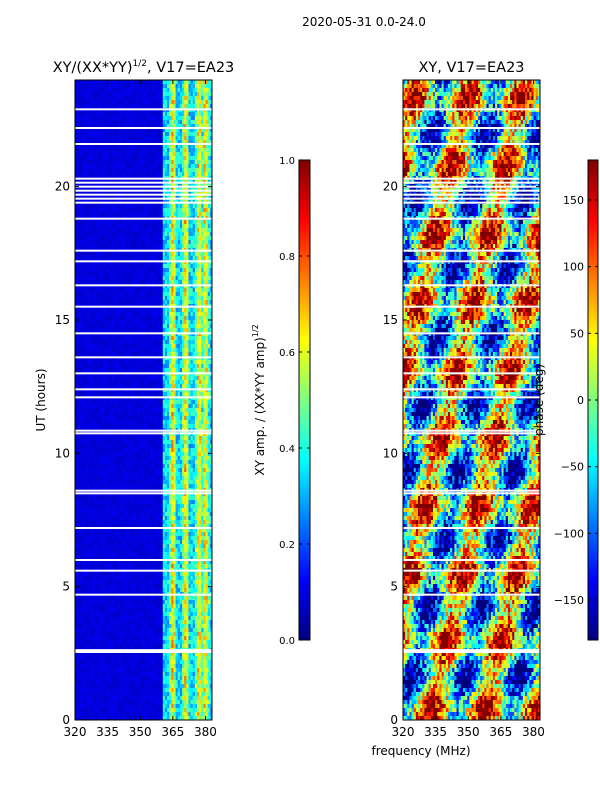 The height and width of the screenshot is (800, 600). What do you see at coordinates (577, 333) in the screenshot?
I see `colorbar-tick-label: 50` at bounding box center [577, 333].